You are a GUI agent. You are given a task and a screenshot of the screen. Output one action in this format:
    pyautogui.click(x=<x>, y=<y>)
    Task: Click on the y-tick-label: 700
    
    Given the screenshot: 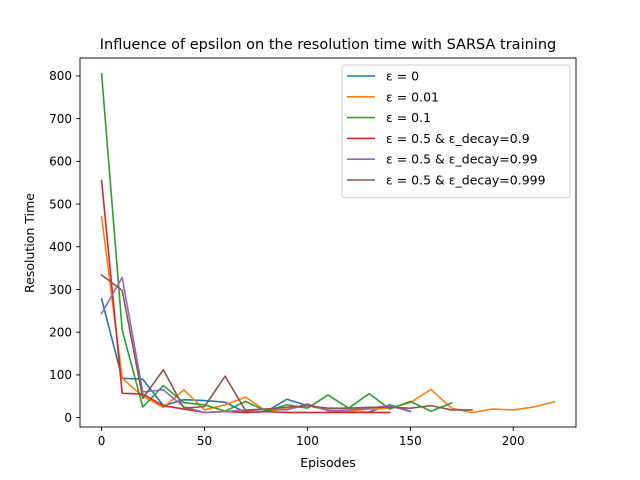 What is the action you would take?
    pyautogui.click(x=60, y=119)
    